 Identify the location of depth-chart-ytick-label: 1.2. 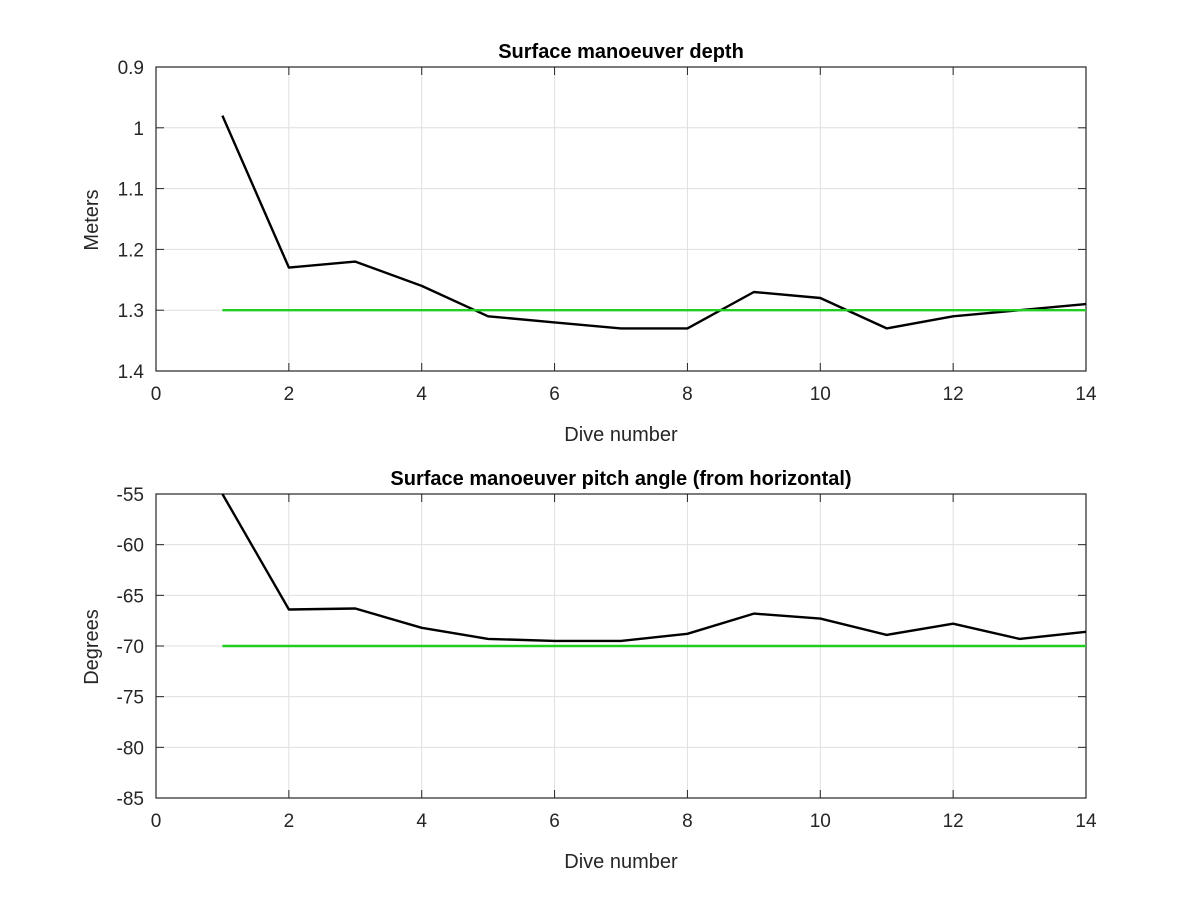
(131, 250).